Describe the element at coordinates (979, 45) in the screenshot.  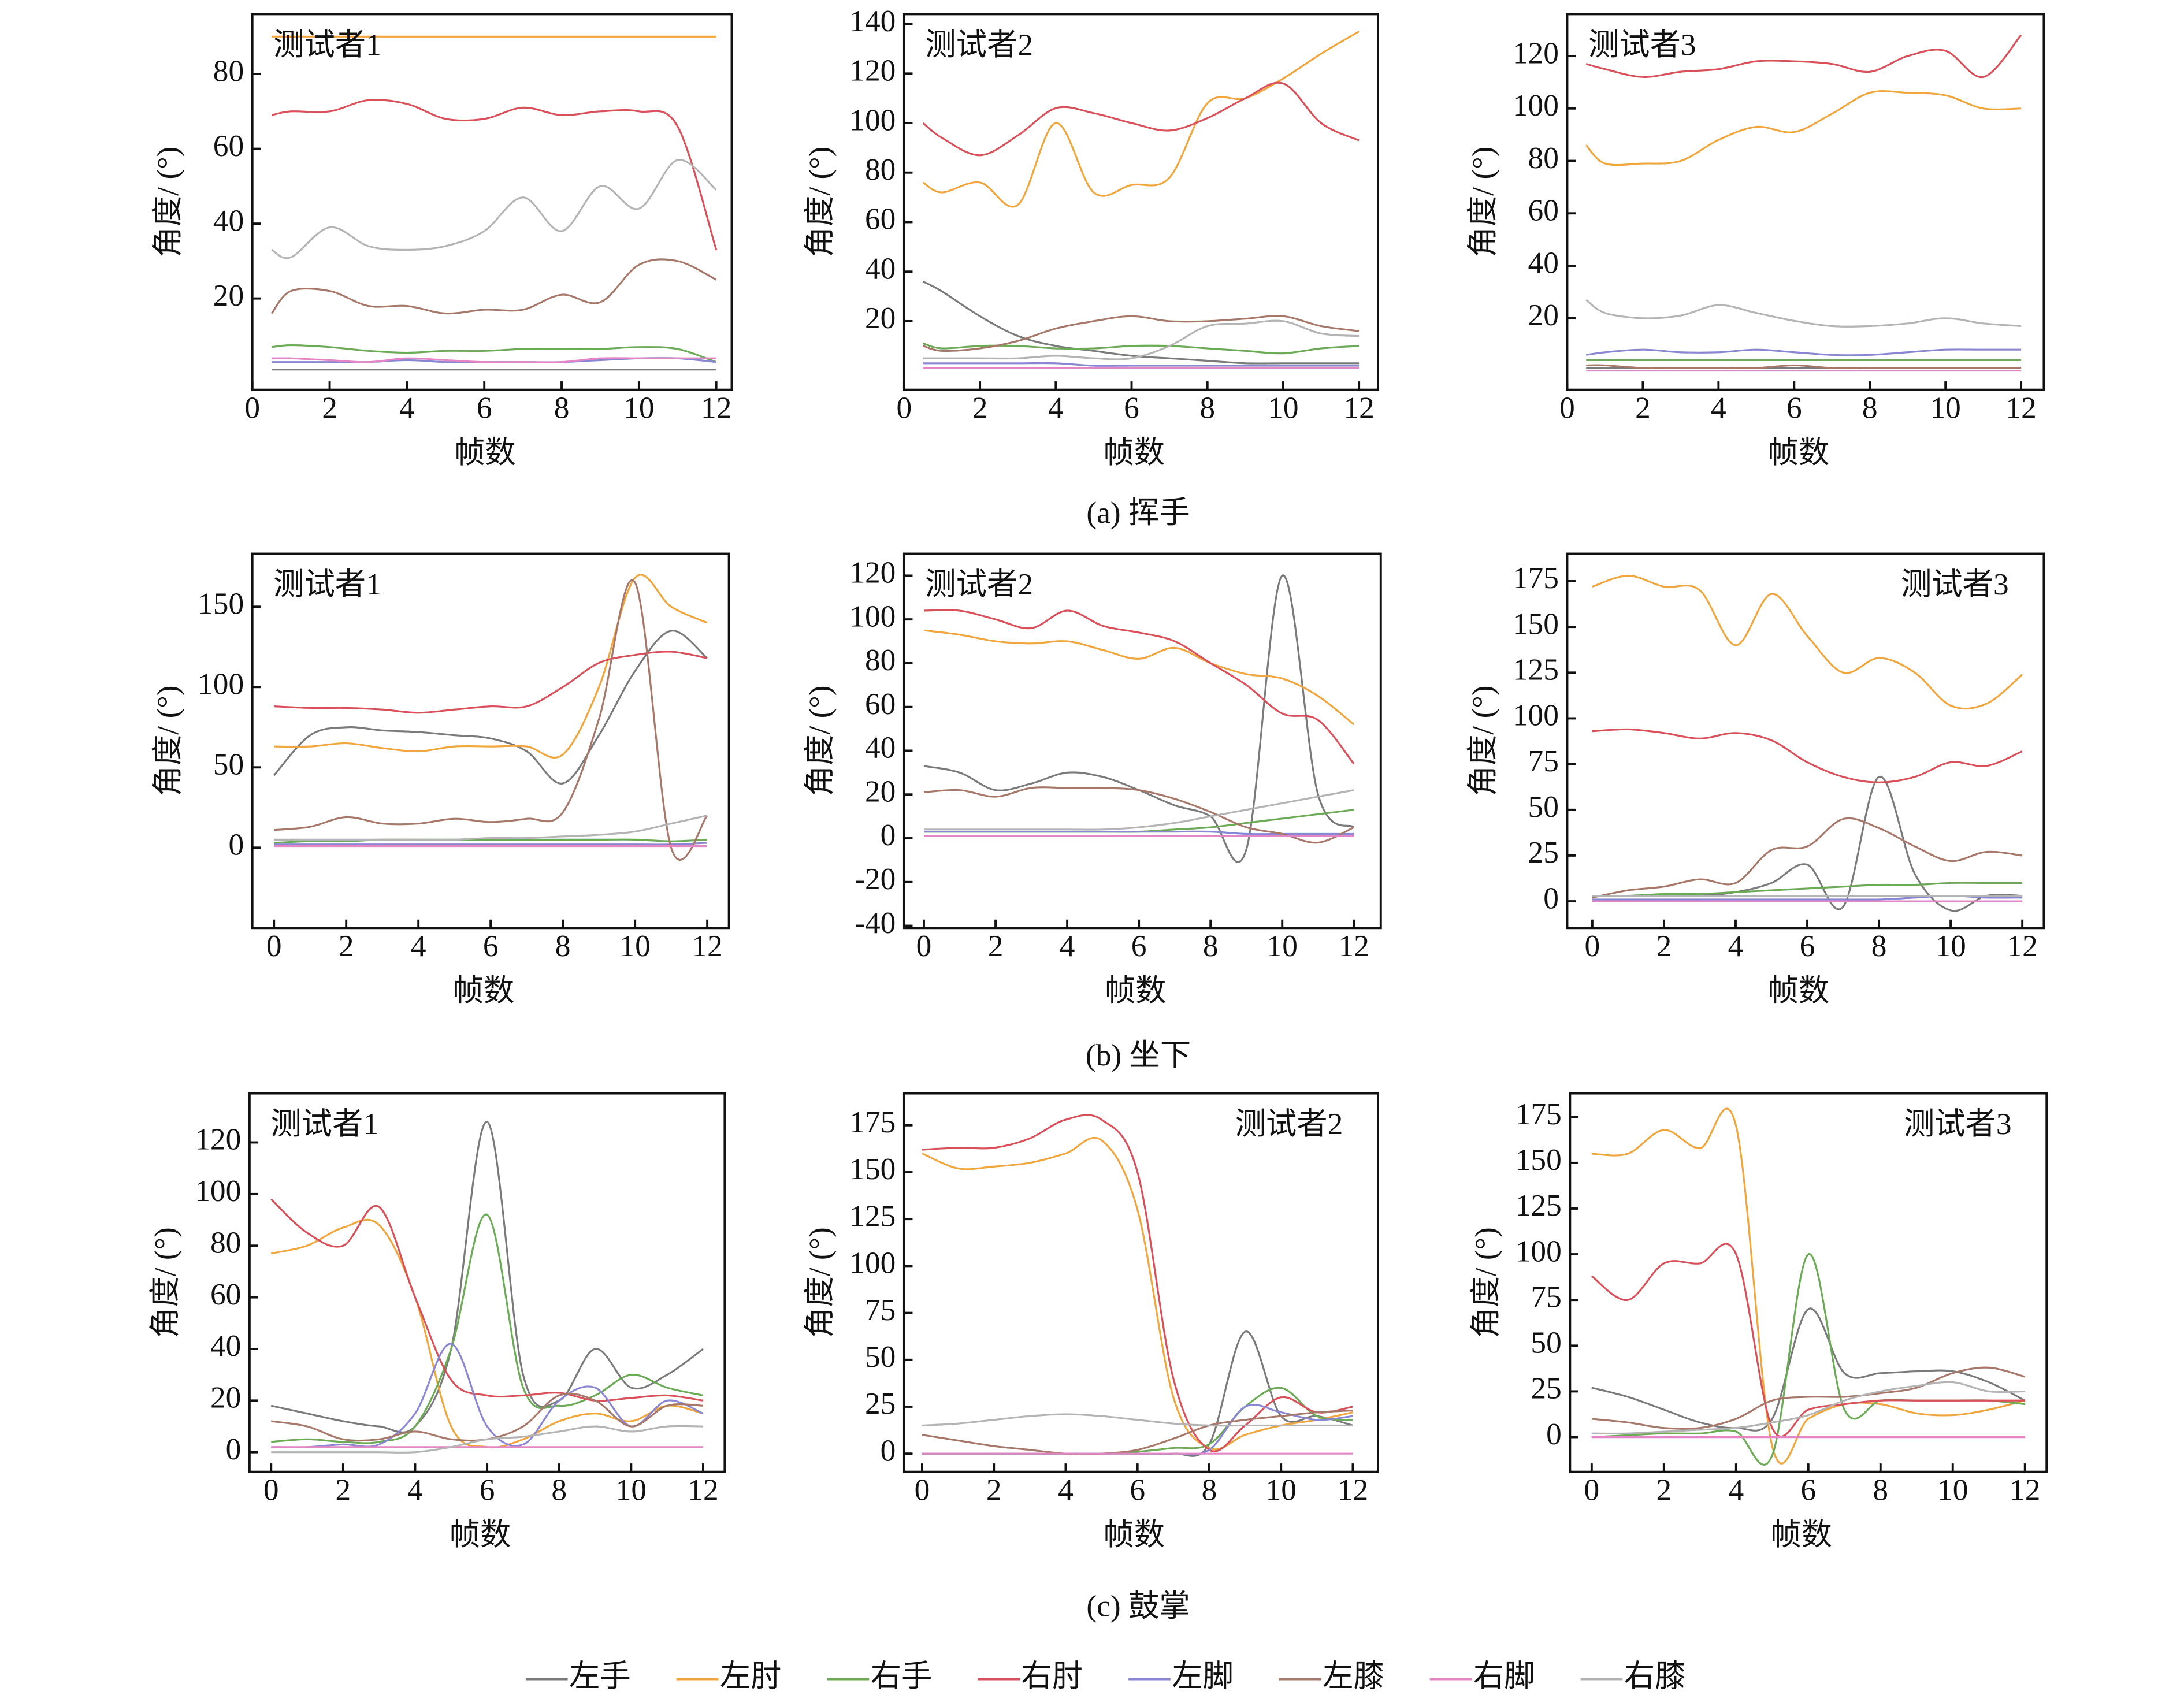
I see `panel-title: 测试者2` at that location.